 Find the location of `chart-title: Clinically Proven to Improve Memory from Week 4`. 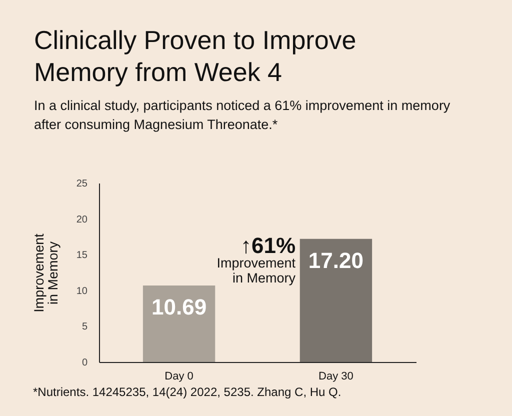

chart-title: Clinically Proven to Improve Memory from Week 4 is located at coordinates (196, 56).